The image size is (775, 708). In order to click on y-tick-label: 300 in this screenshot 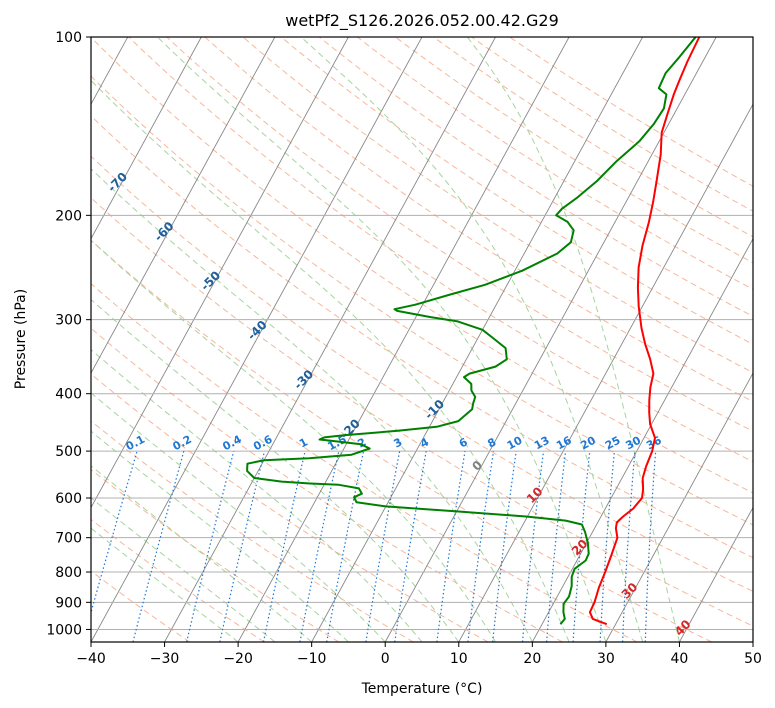, I will do `click(68, 321)`.